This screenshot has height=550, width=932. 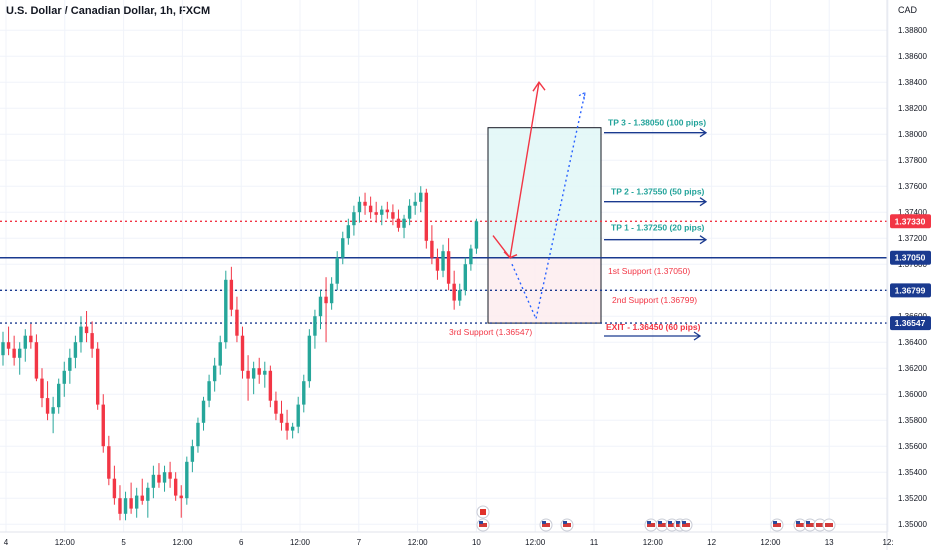 I want to click on exit-arrow-head, so click(x=697, y=336).